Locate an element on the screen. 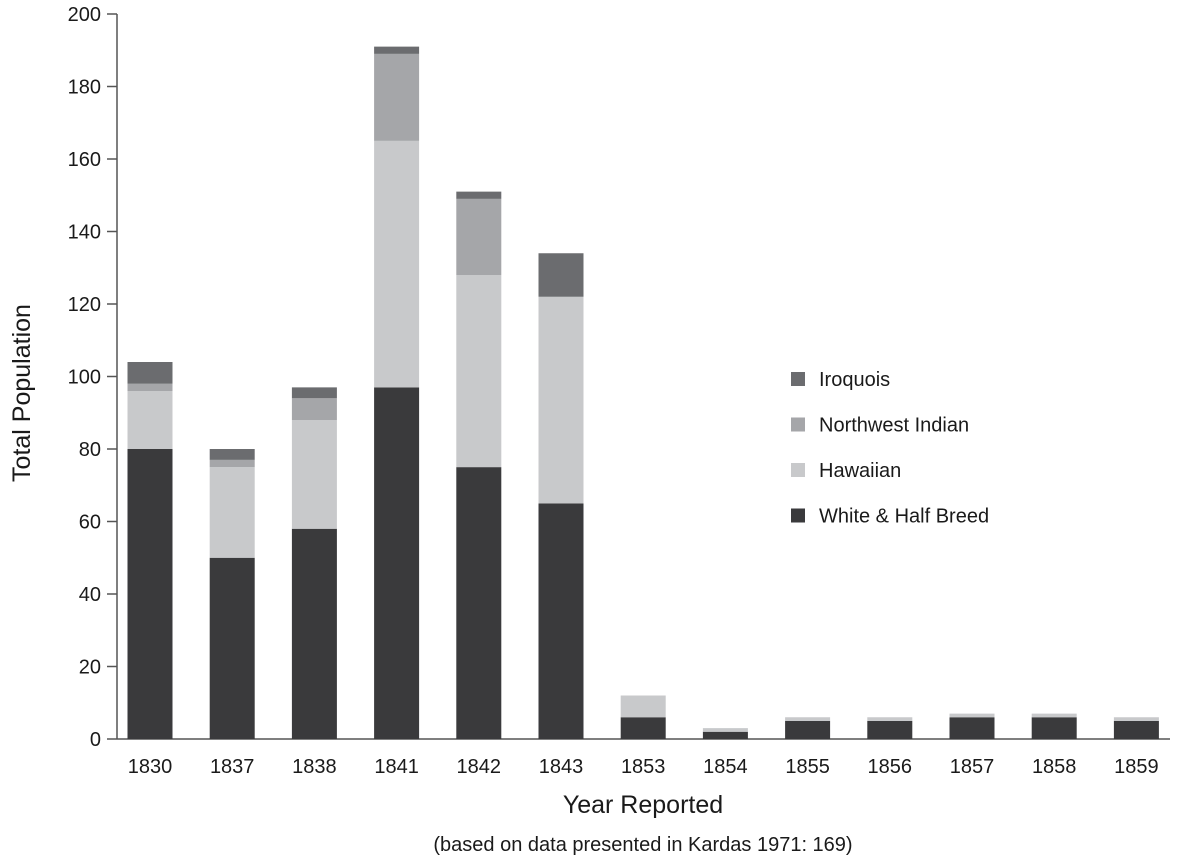 This screenshot has width=1179, height=863. bar-1830-white-and-half-breed is located at coordinates (150, 594).